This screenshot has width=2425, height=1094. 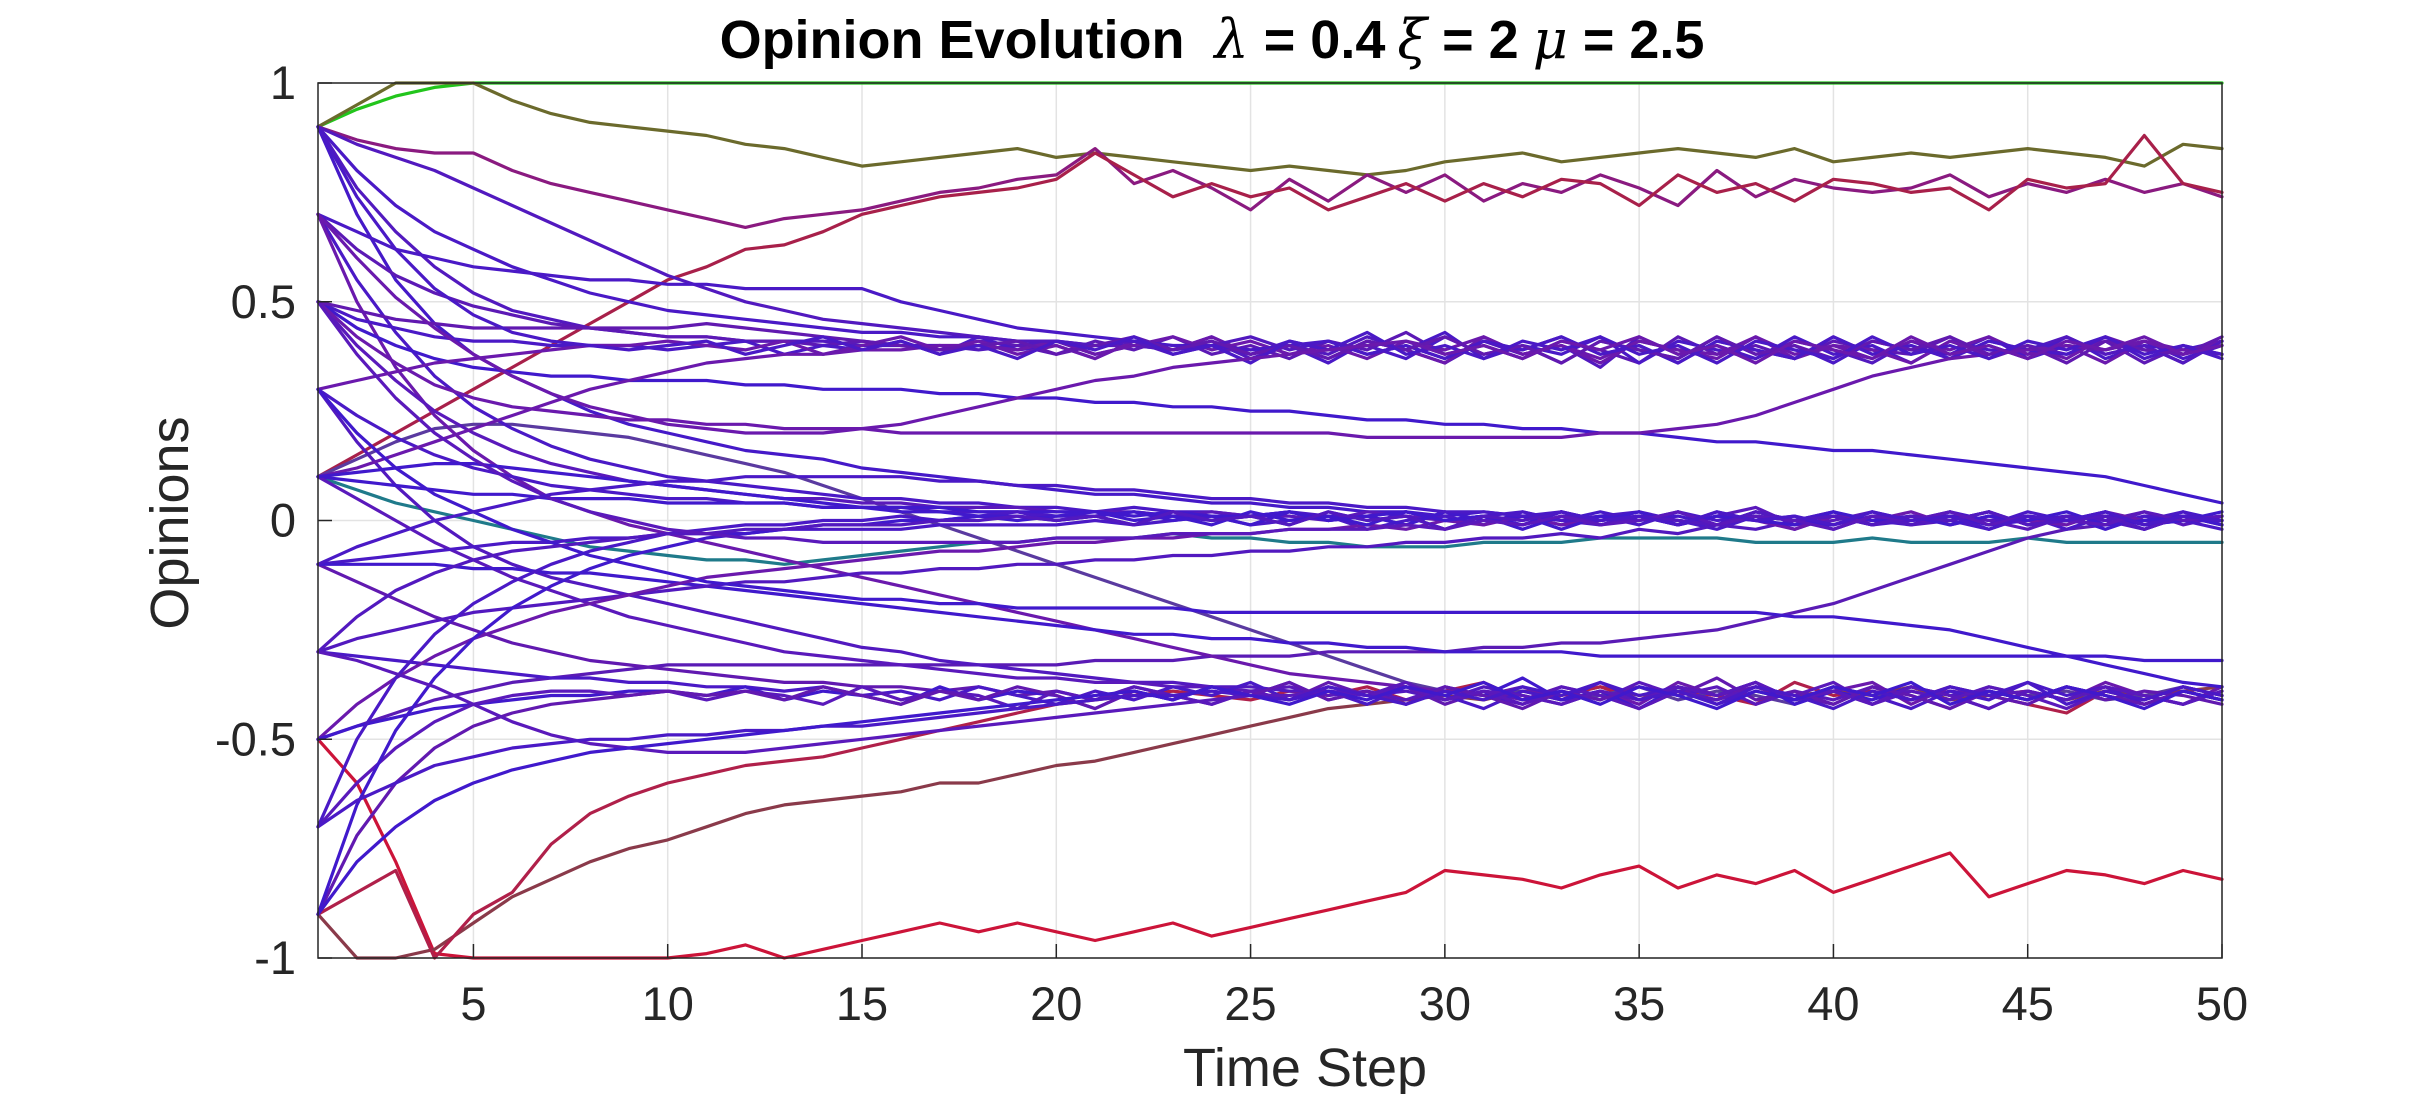 I want to click on y-axis-label: Opinions, so click(x=170, y=522).